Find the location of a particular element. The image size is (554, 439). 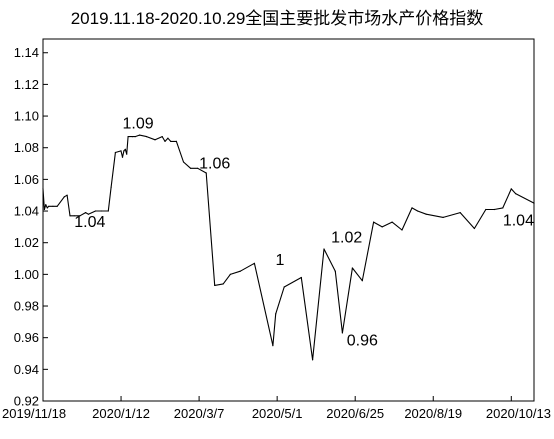

y-tick-label: 1.02 is located at coordinates (26, 242).